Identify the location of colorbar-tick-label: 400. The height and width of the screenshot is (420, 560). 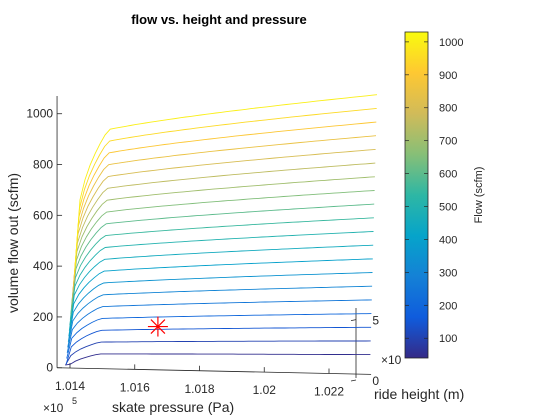
(448, 240).